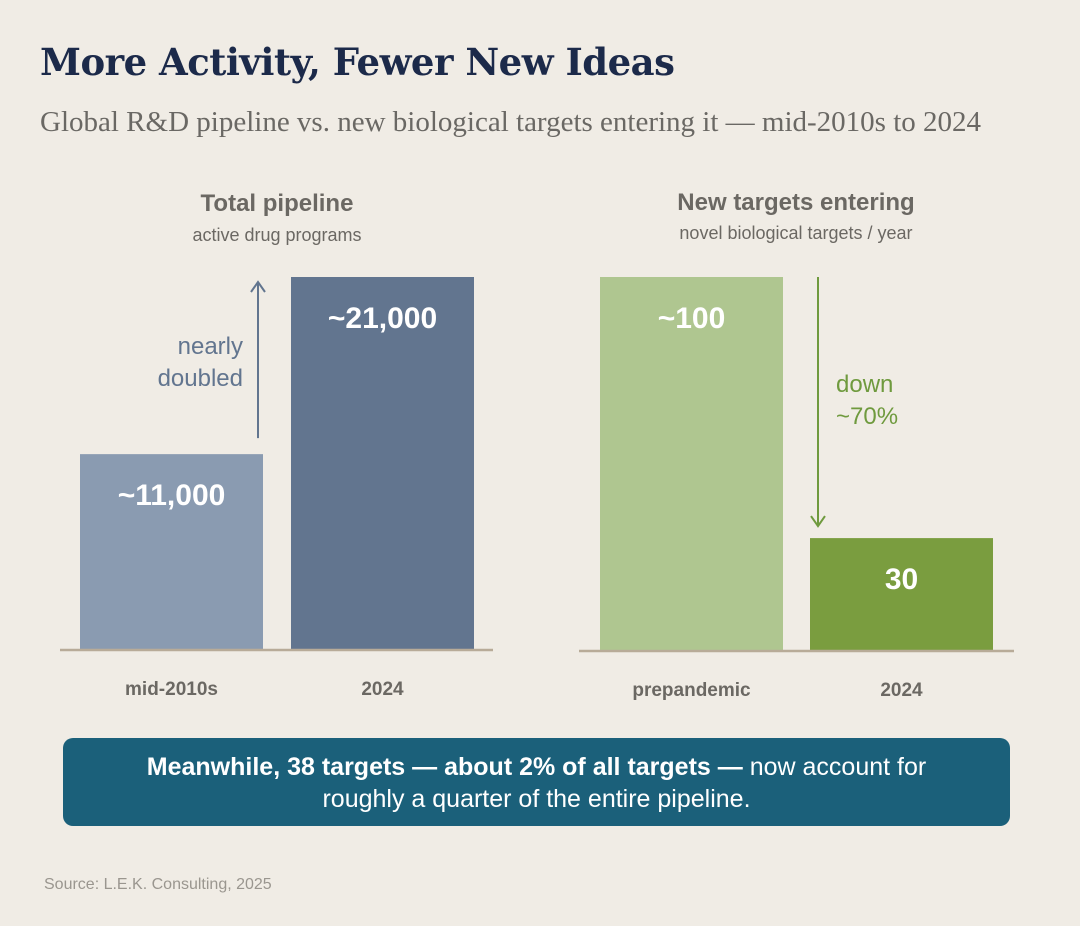 This screenshot has width=1080, height=926. Describe the element at coordinates (382, 318) in the screenshot. I see `bar-value-label: ~21,000` at that location.